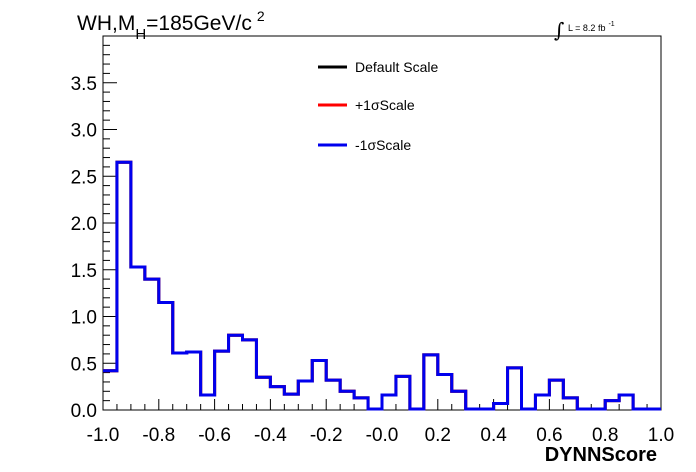  Describe the element at coordinates (605, 435) in the screenshot. I see `x-tick-label: 0.8` at that location.